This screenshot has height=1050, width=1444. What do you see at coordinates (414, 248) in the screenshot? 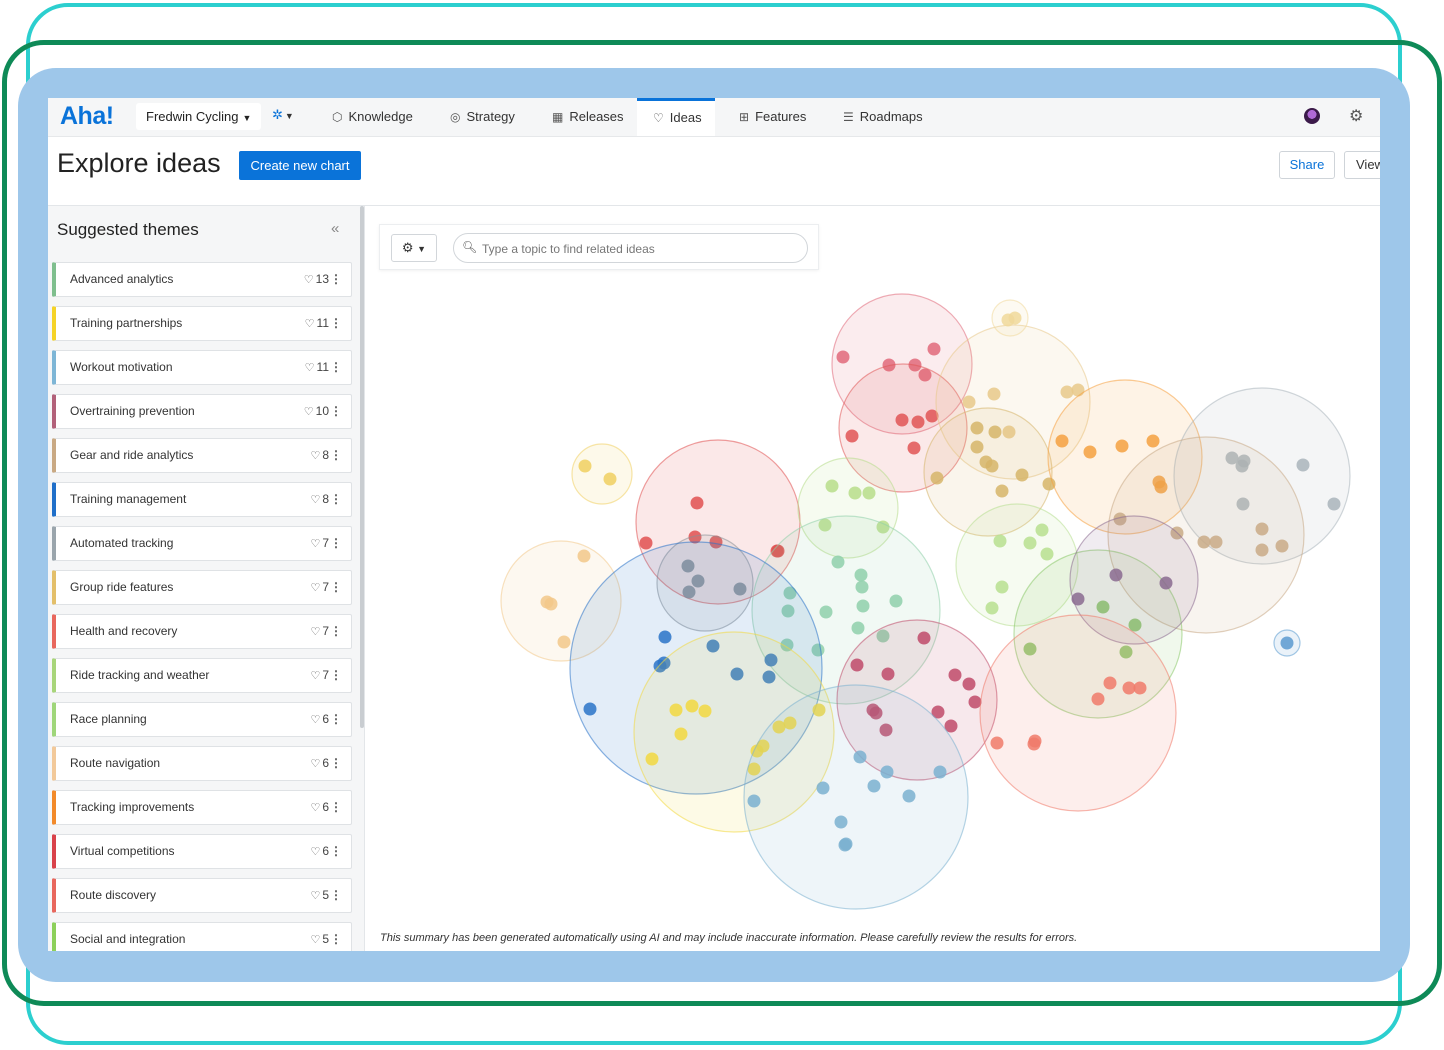
I see `chart-settings-button: ⚙ ▼` at bounding box center [414, 248].